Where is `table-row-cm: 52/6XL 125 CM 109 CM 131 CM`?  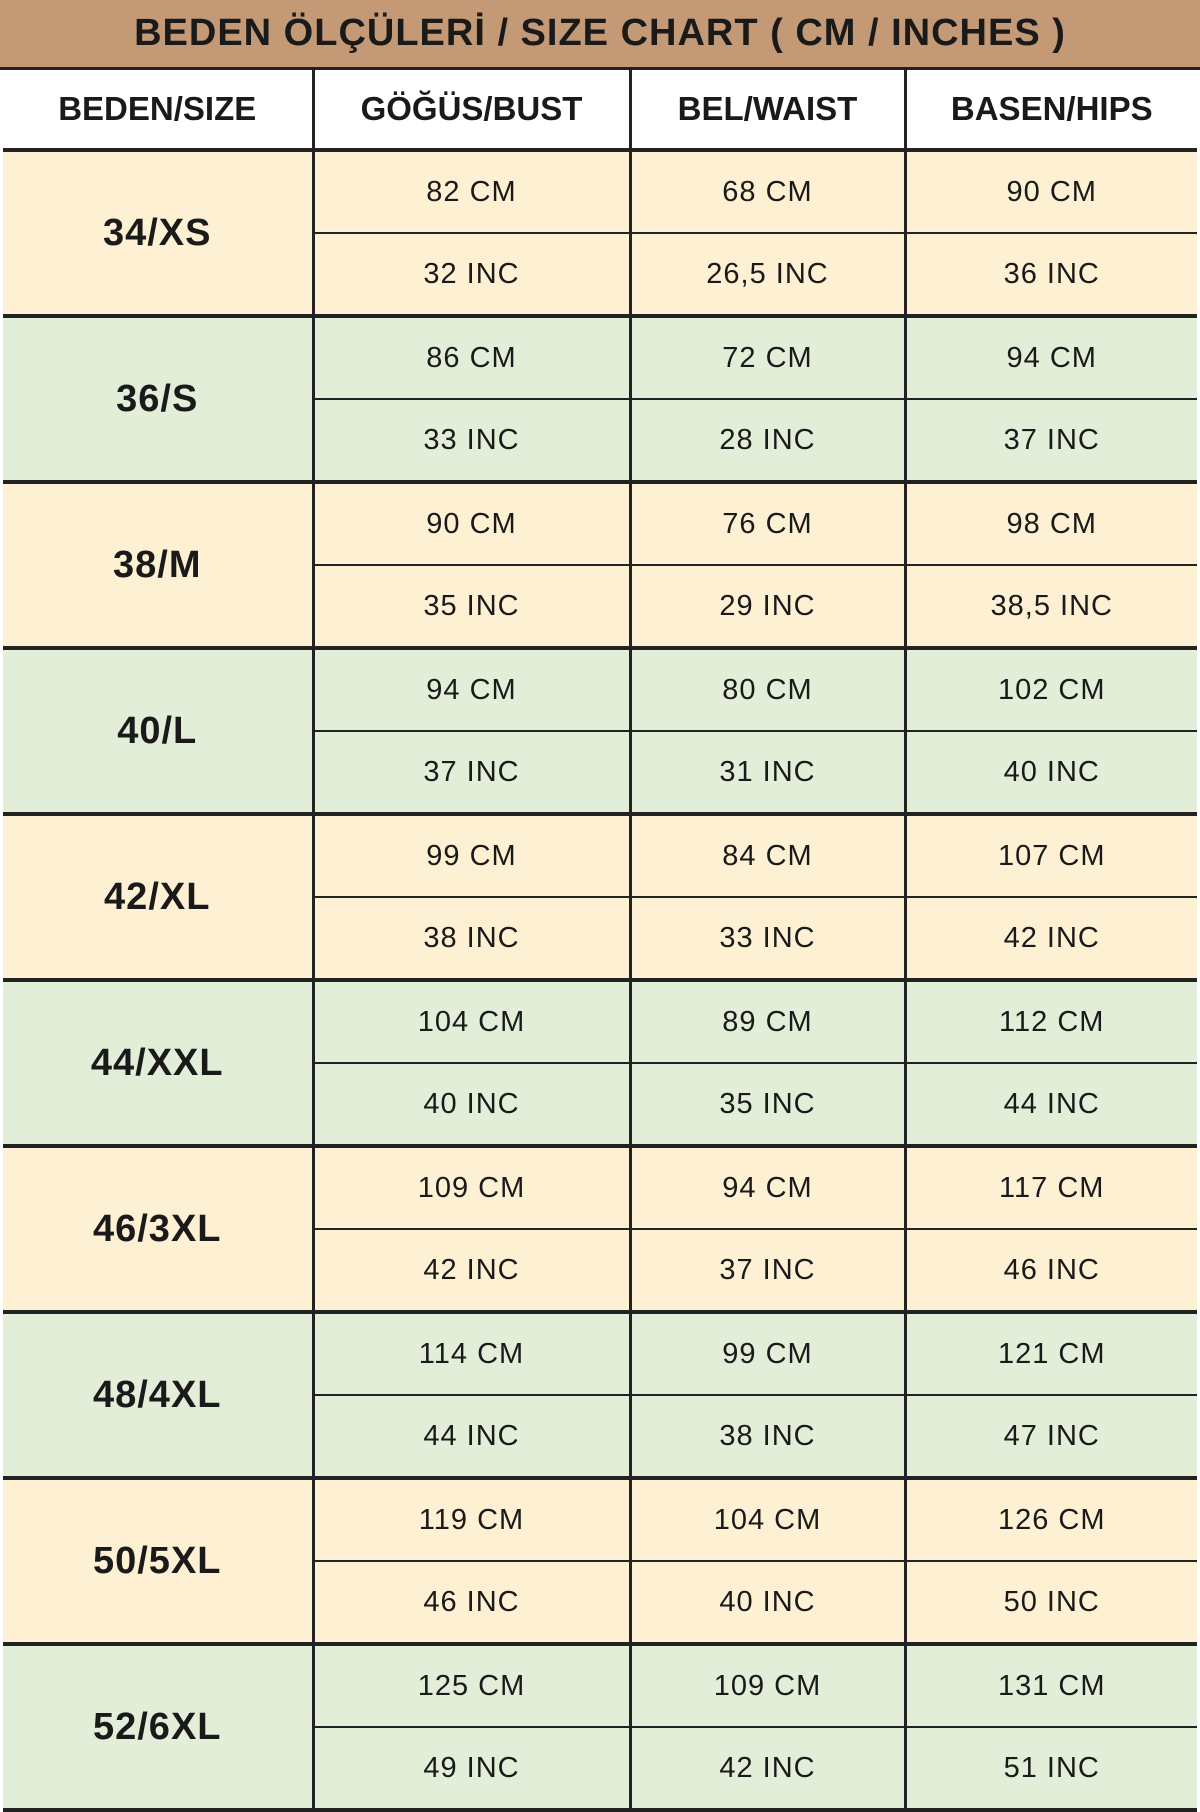 table-row-cm: 52/6XL 125 CM 109 CM 131 CM is located at coordinates (600, 1727).